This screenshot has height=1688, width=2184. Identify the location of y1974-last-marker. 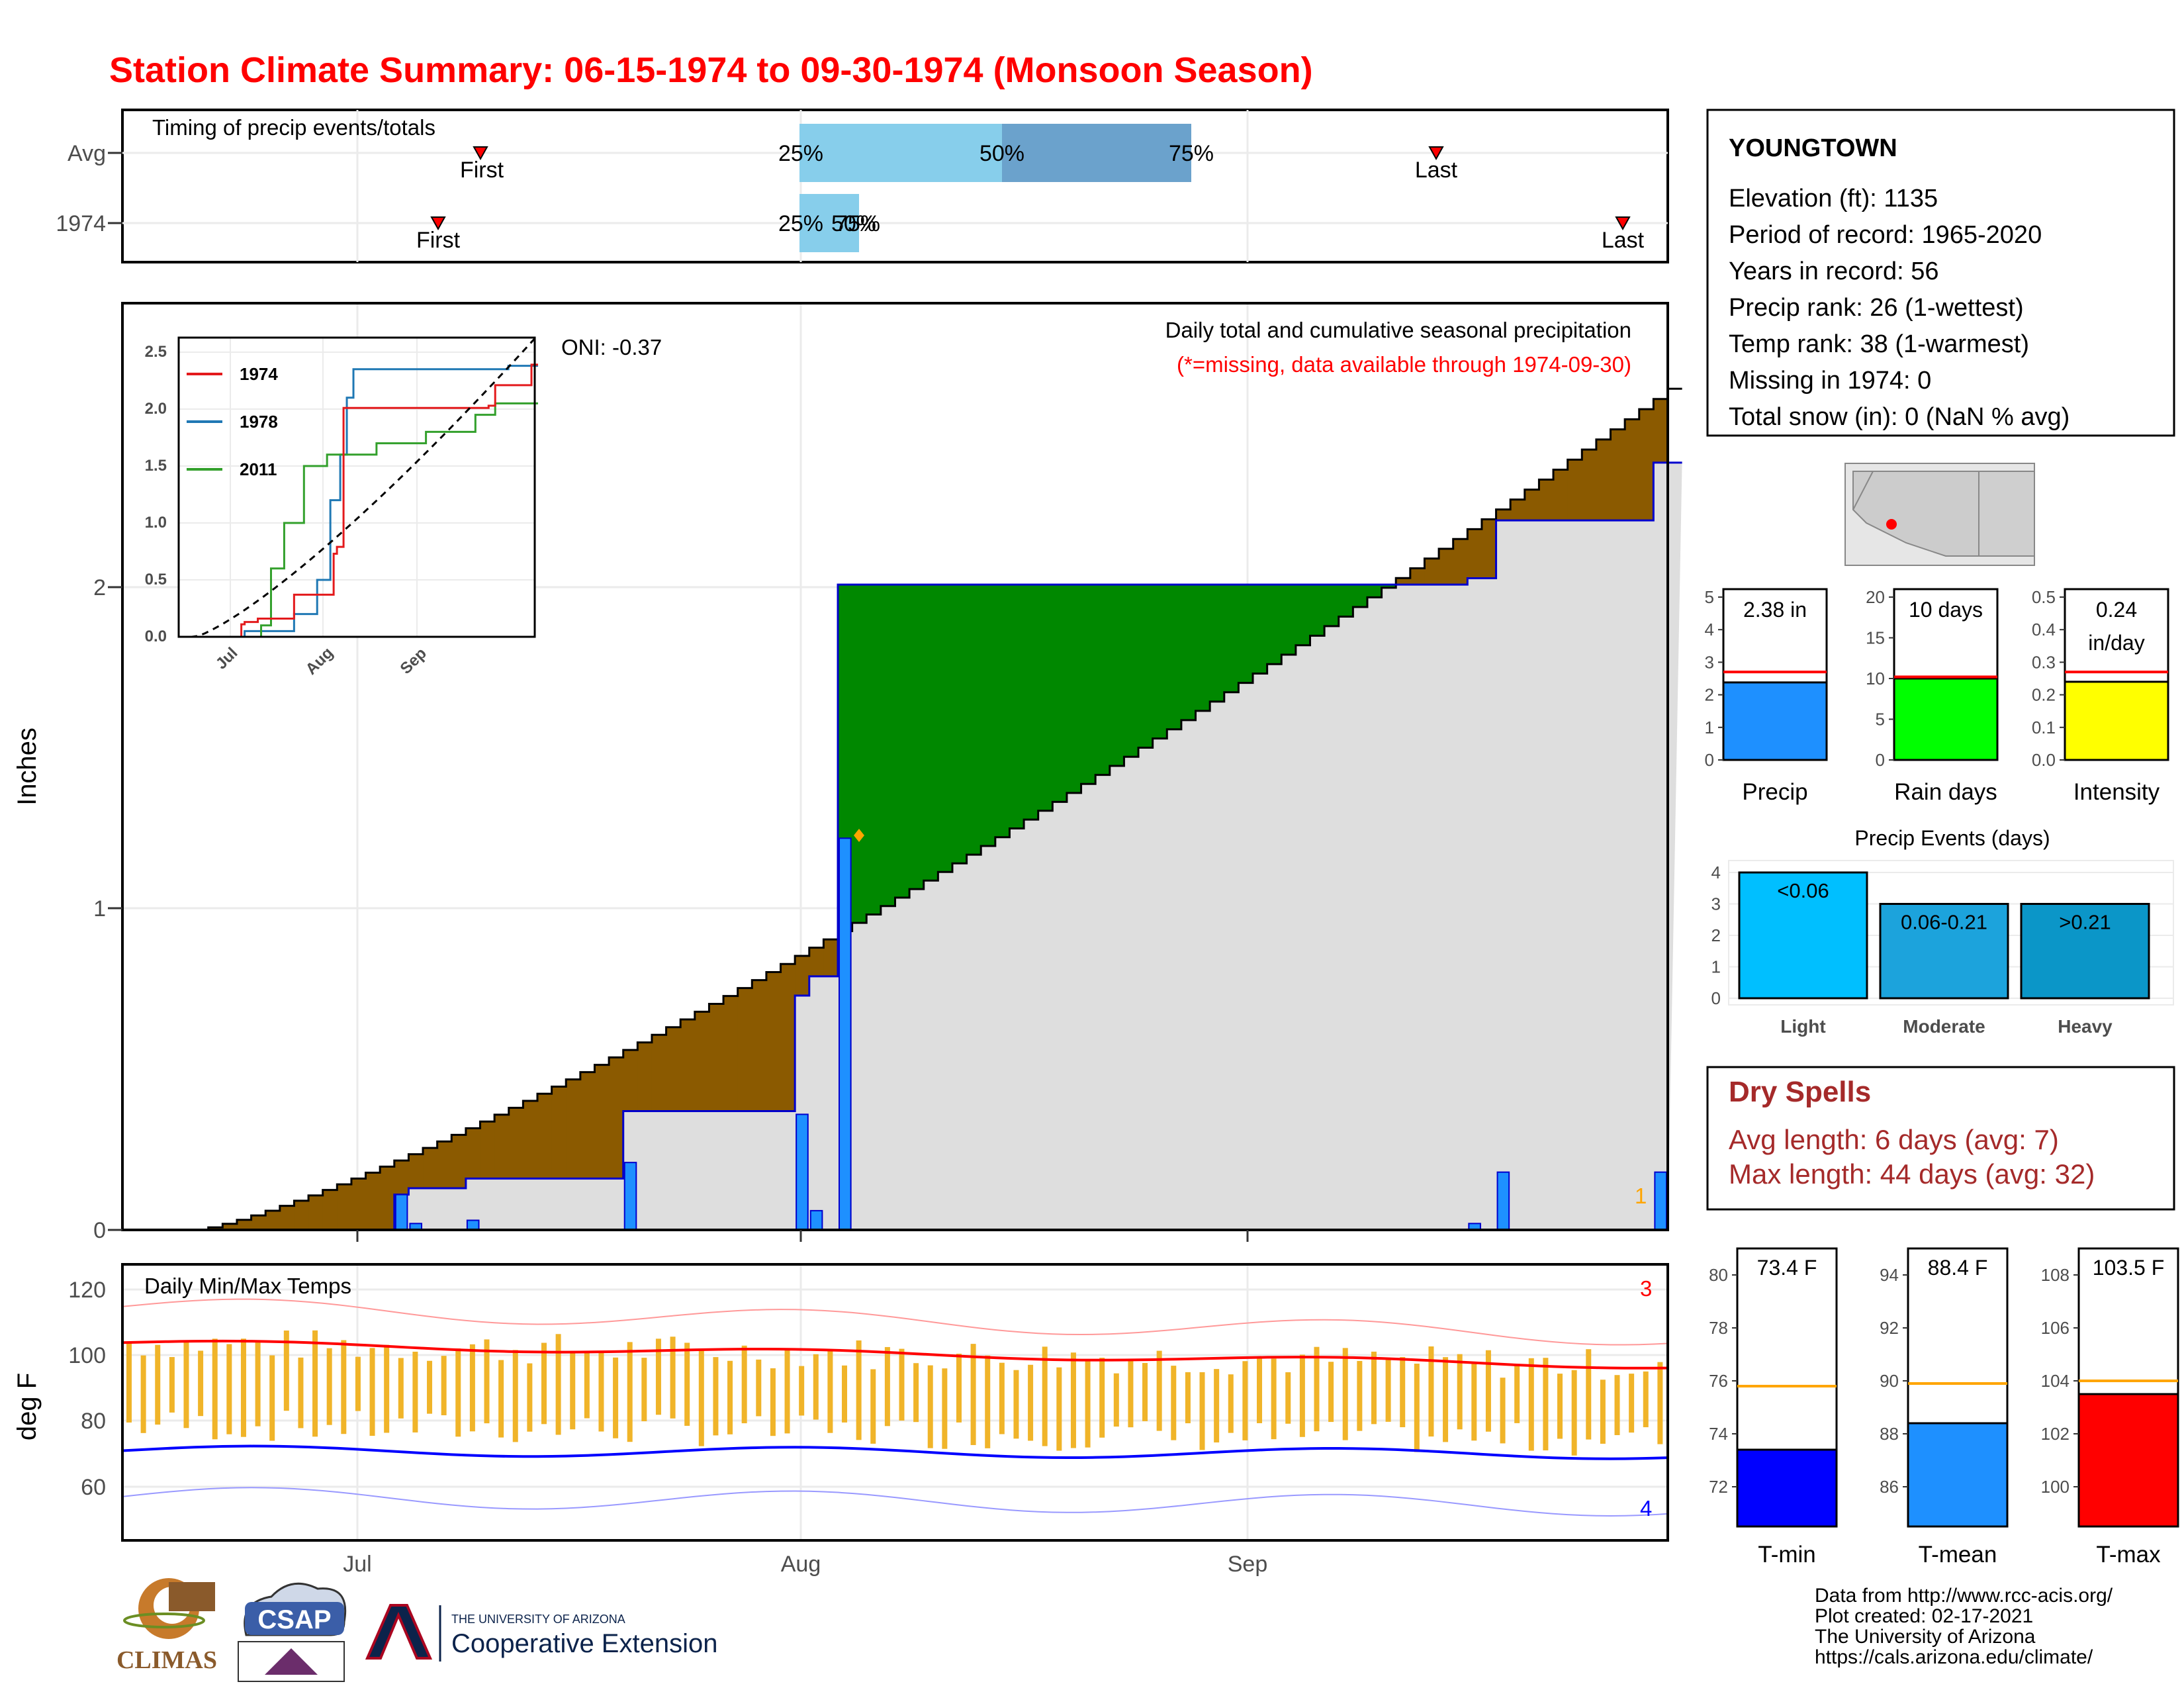
(1623, 223).